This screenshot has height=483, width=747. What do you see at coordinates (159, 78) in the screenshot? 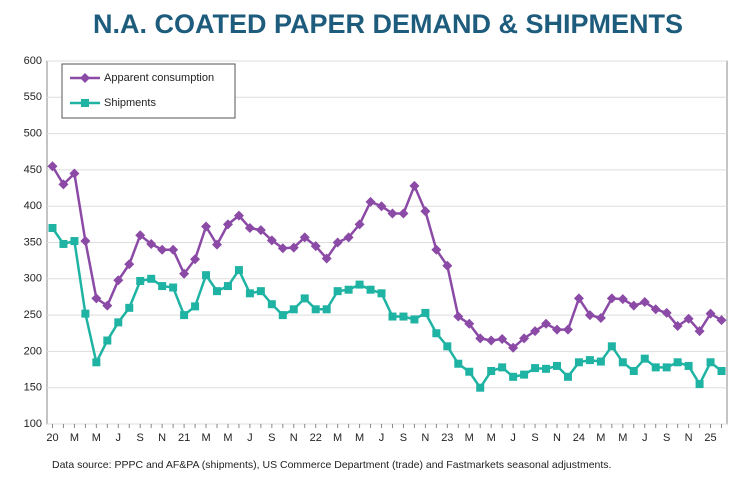
I see `legend-label: Apparent consumption` at bounding box center [159, 78].